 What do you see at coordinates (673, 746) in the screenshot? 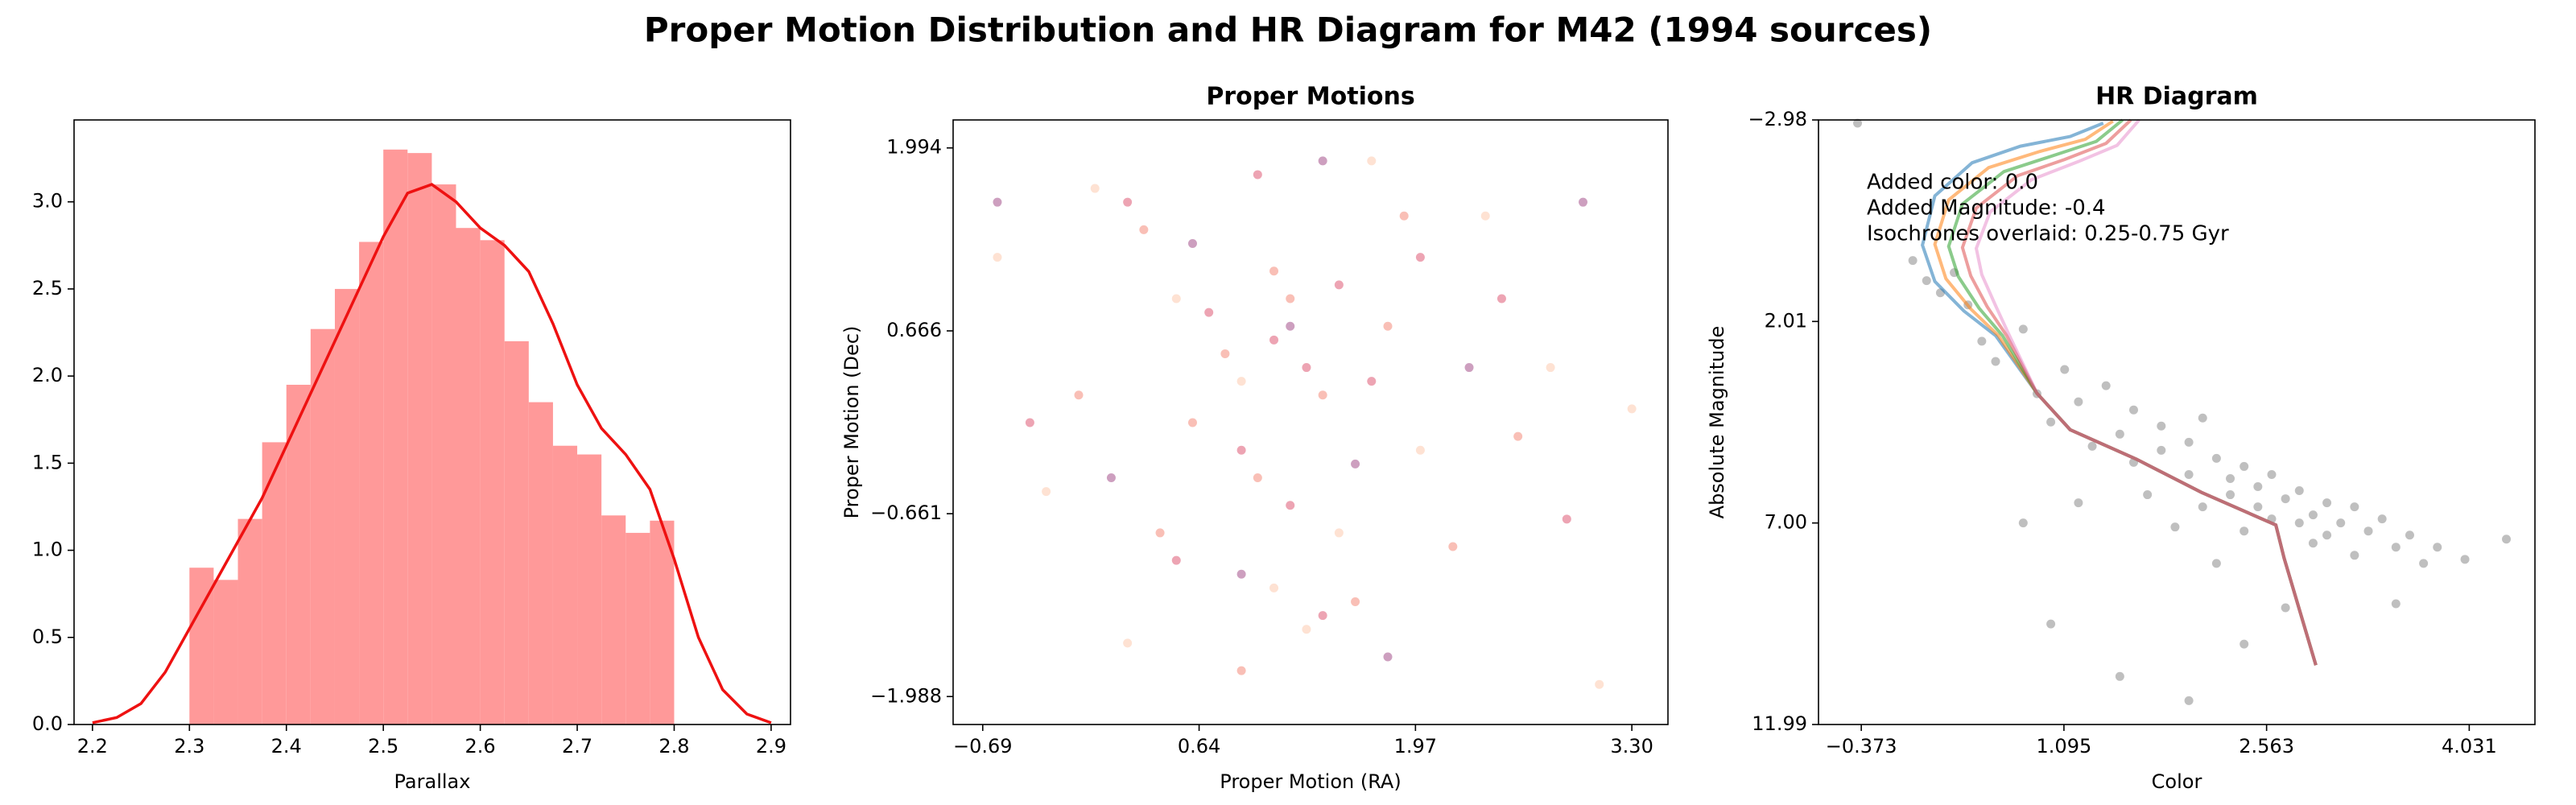
I see `x-tick-label: 2.8` at bounding box center [673, 746].